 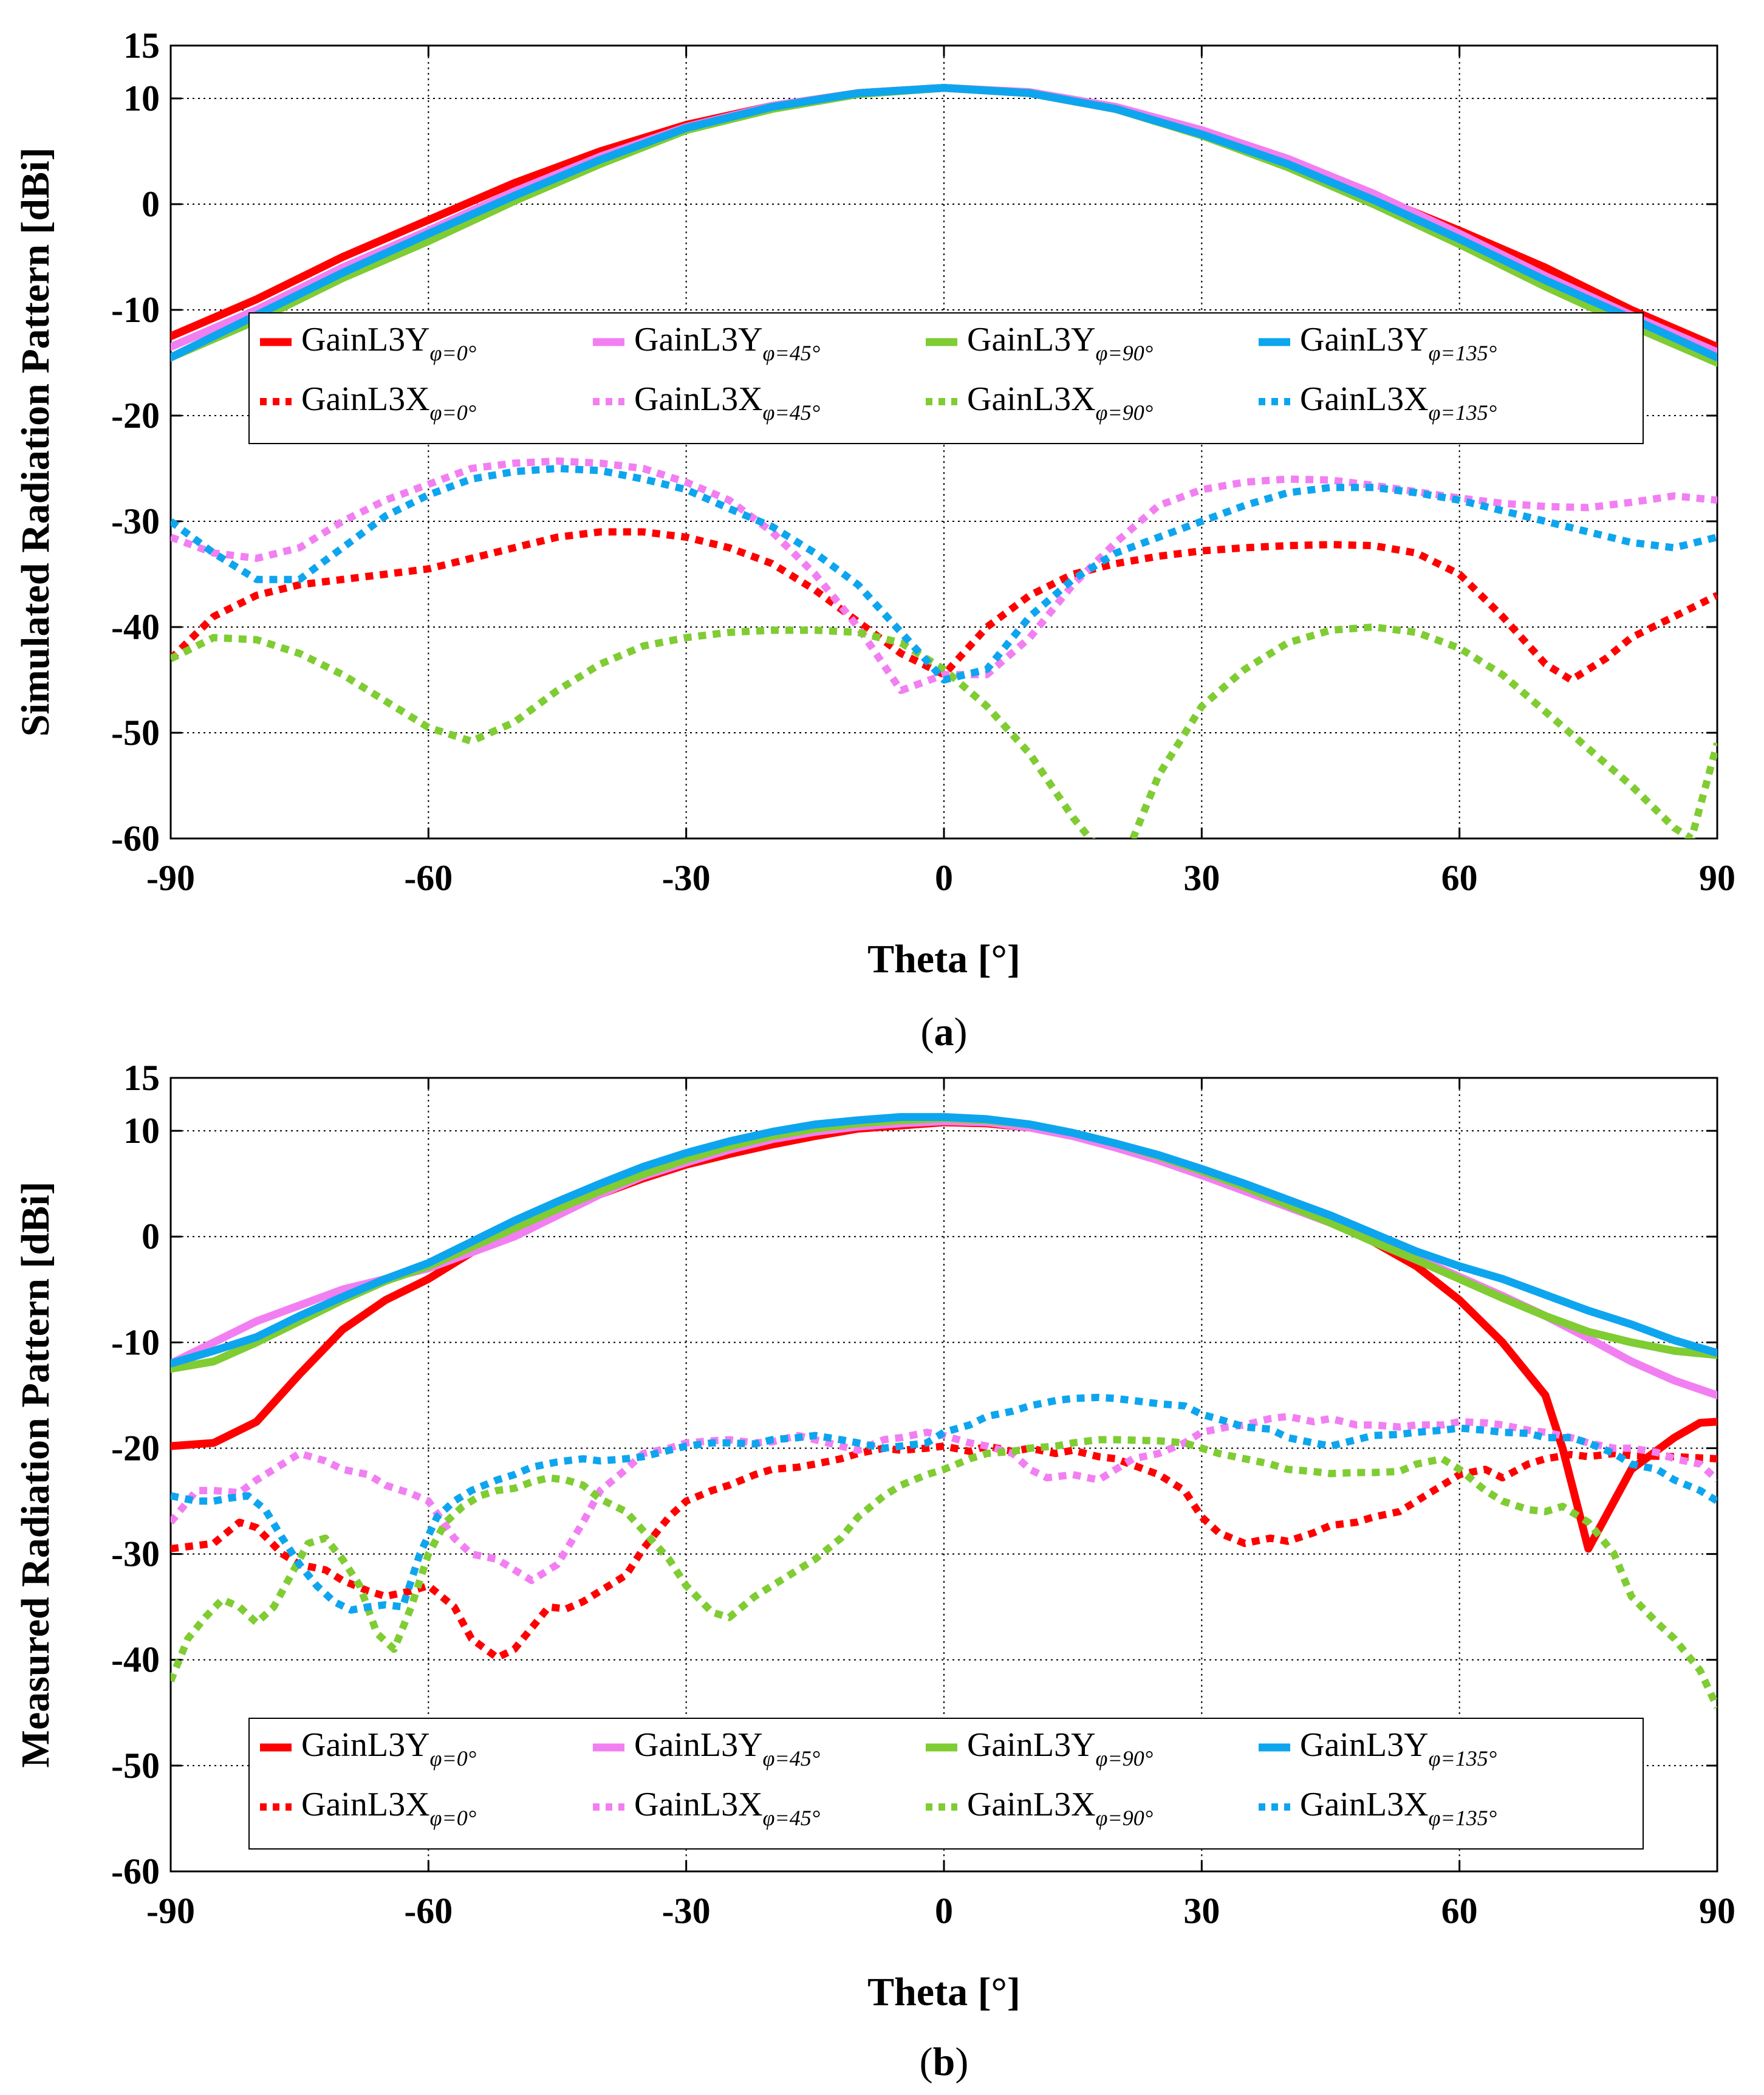 What do you see at coordinates (35, 1475) in the screenshot?
I see `y-axis-label: Measured Radiation Pattern [dBi]` at bounding box center [35, 1475].